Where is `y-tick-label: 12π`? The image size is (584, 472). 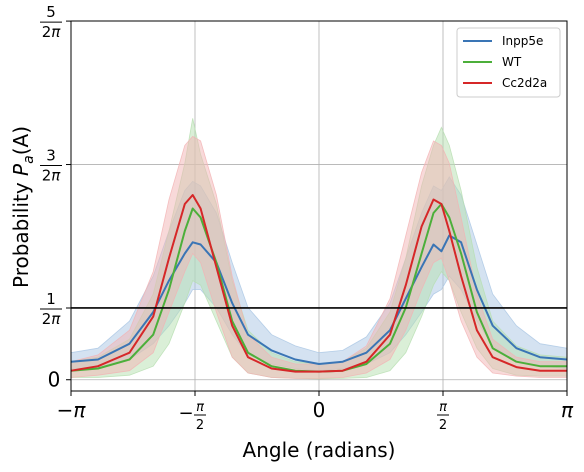 y-tick-label: 12π is located at coordinates (51, 309).